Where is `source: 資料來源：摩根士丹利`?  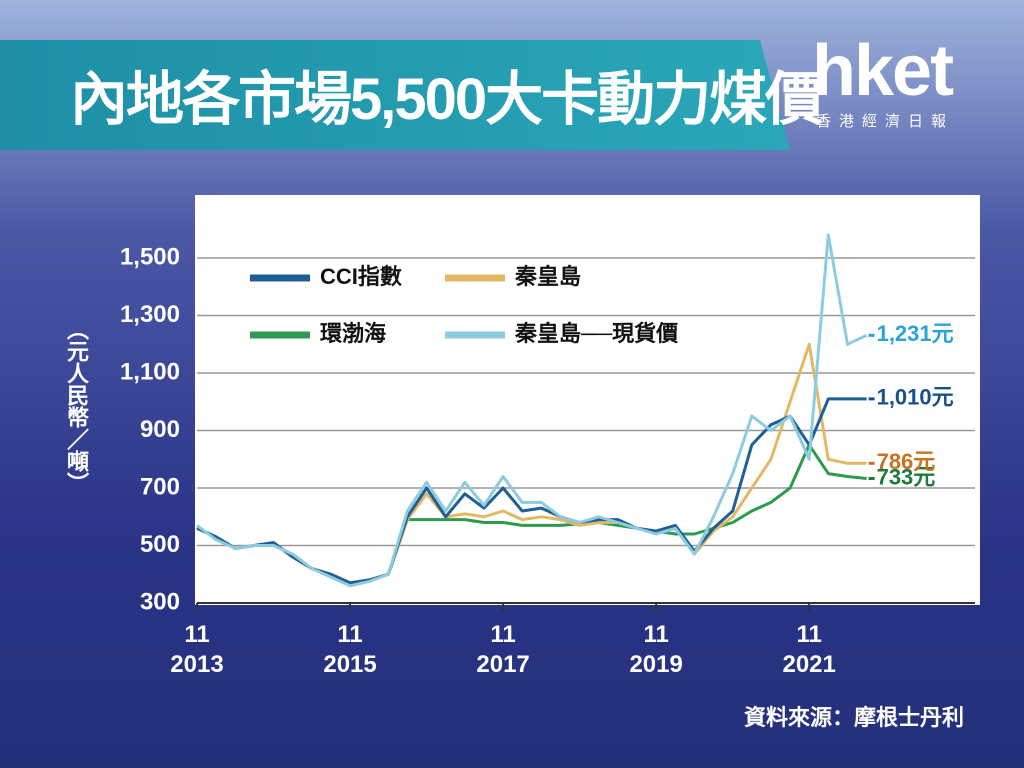 source: 資料來源：摩根士丹利 is located at coordinates (853, 717).